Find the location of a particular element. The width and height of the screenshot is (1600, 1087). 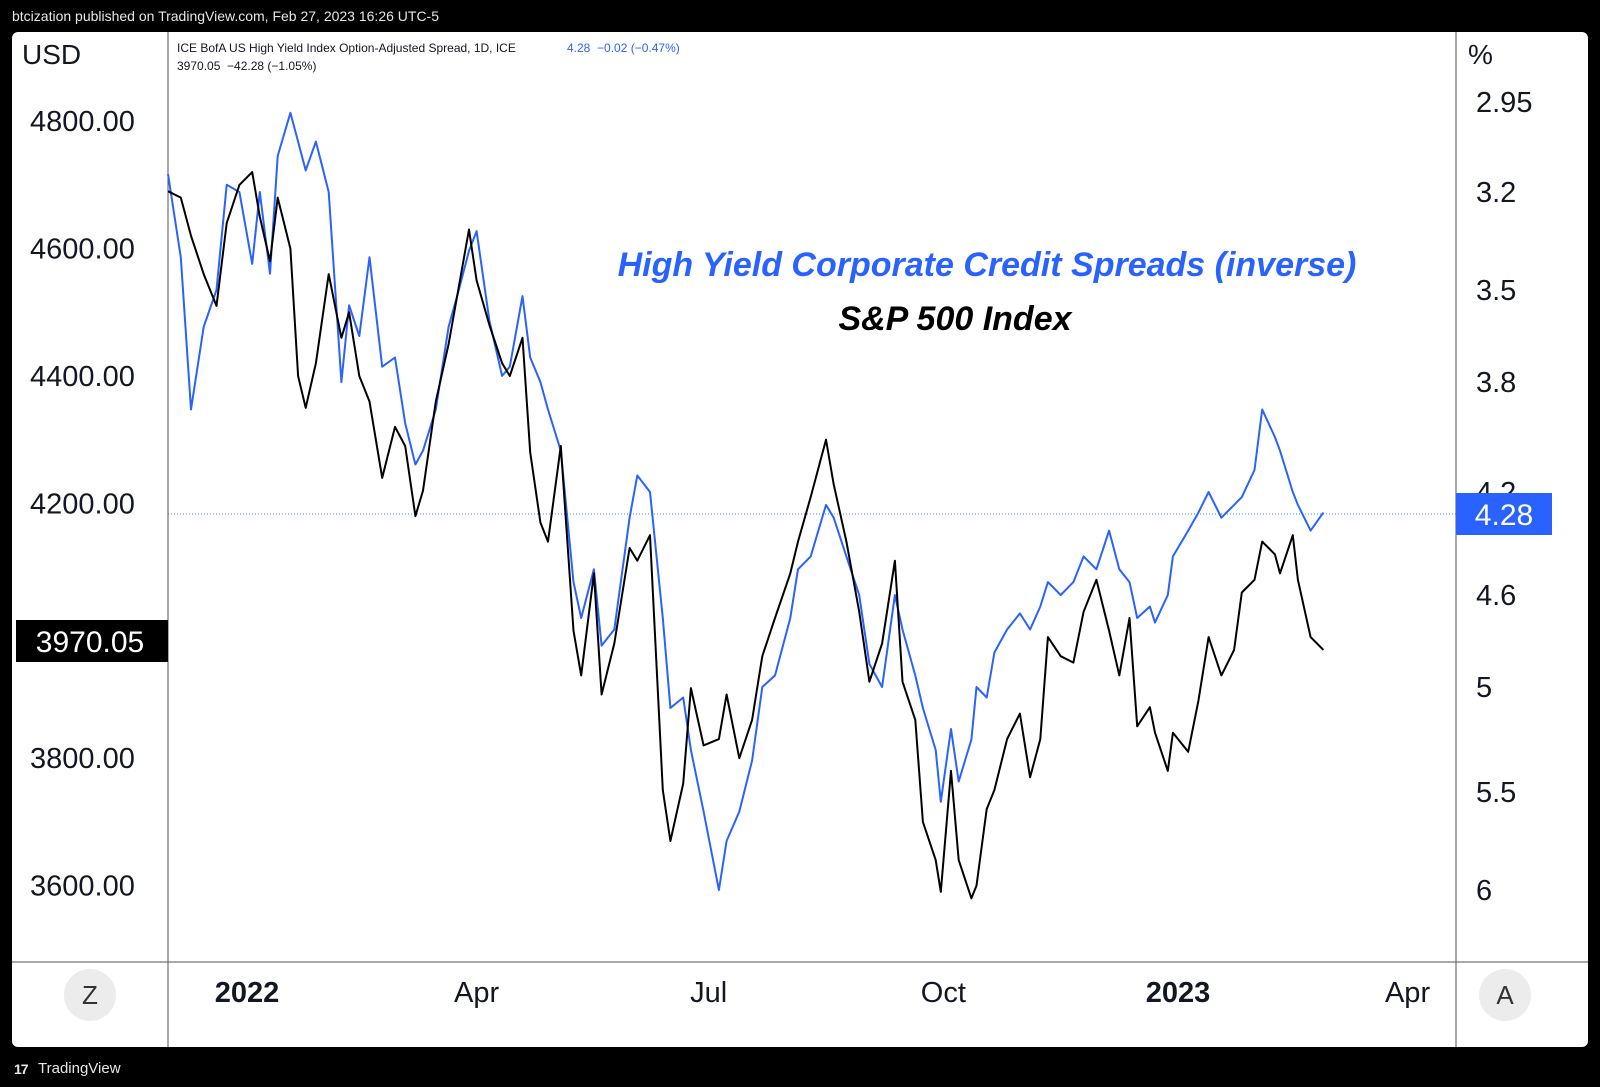

right-tick-label: 6 is located at coordinates (1484, 891).